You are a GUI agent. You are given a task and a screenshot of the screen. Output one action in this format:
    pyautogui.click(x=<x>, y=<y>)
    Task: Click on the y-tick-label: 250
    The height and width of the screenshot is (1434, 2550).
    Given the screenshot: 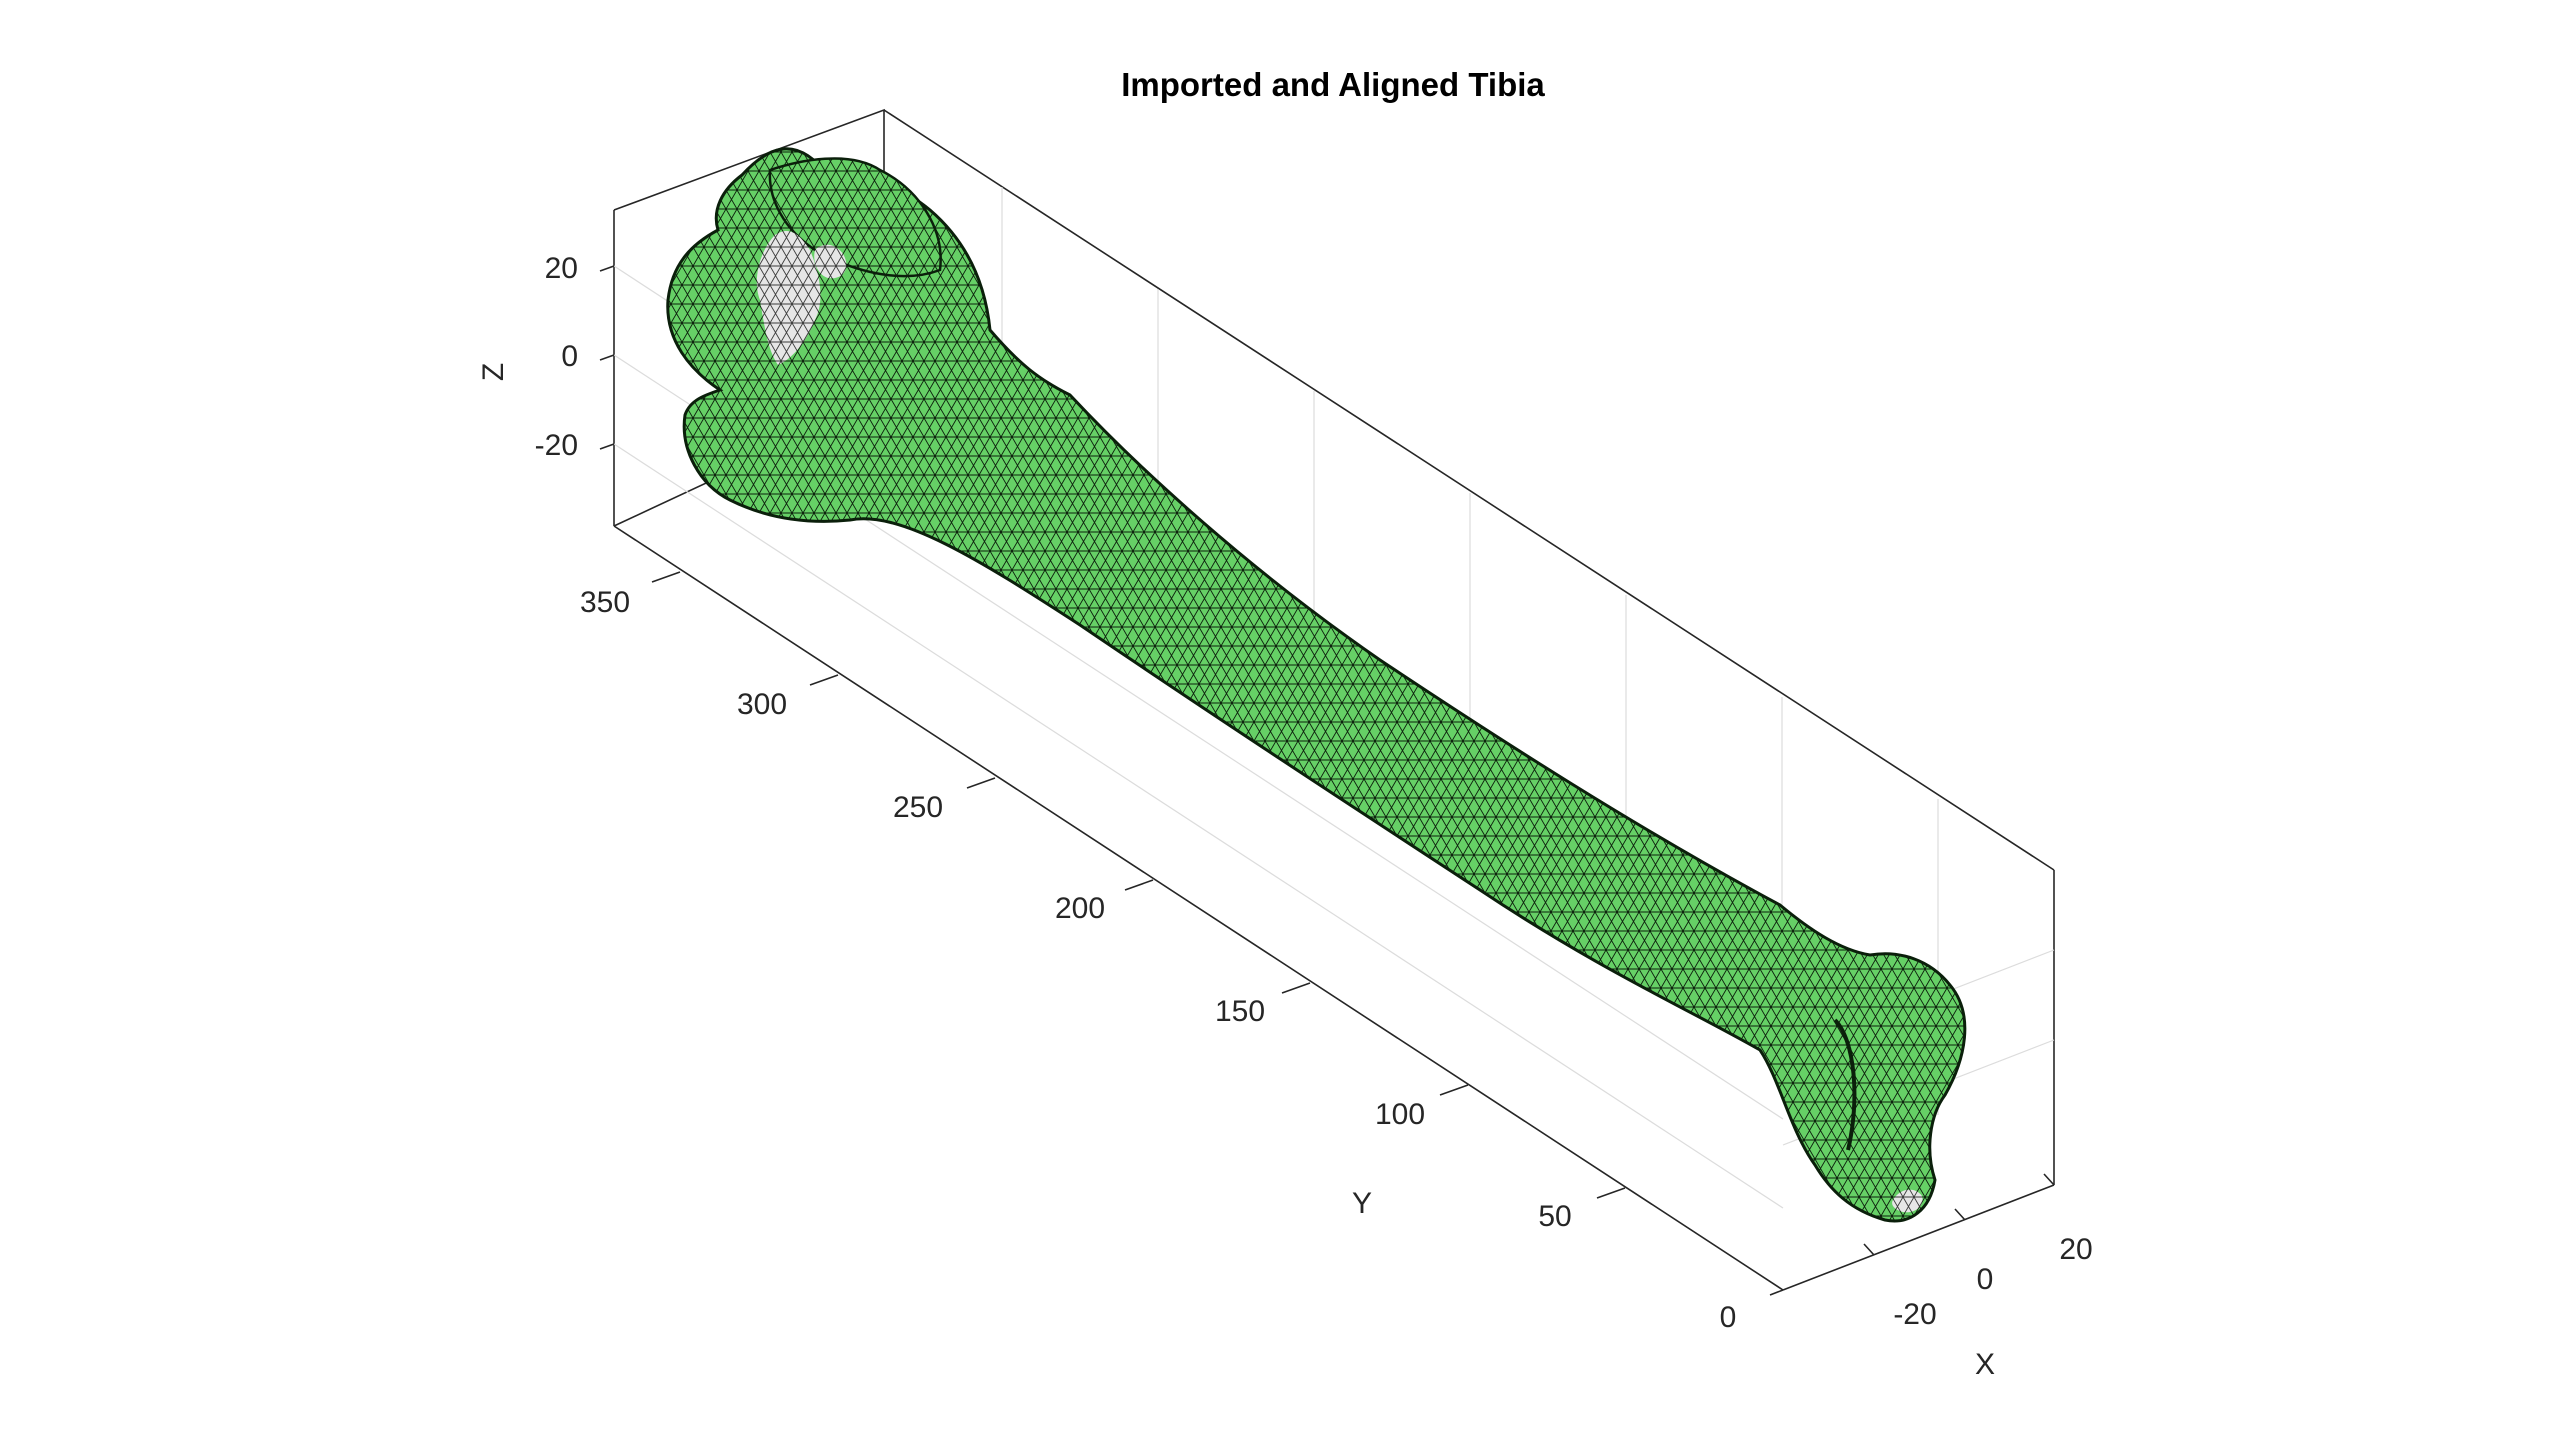 What is the action you would take?
    pyautogui.click(x=918, y=807)
    